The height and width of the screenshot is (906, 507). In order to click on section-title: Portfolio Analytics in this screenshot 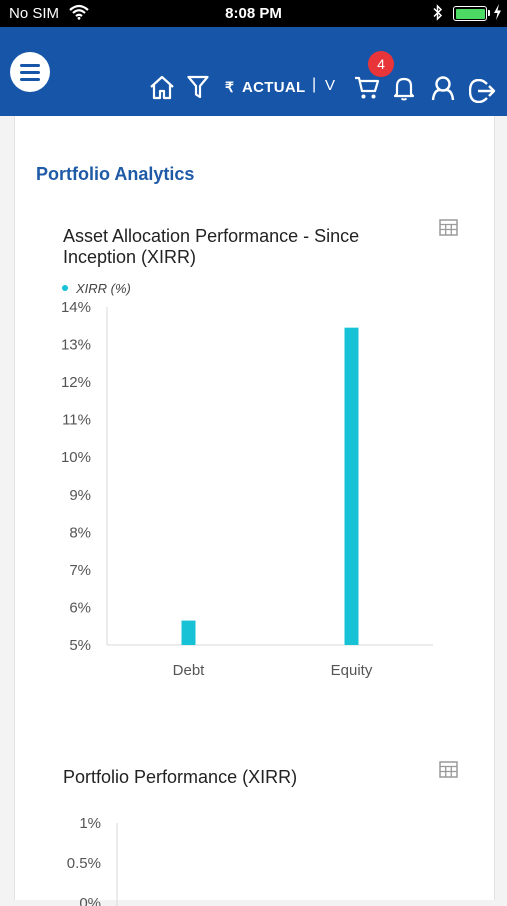, I will do `click(115, 174)`.